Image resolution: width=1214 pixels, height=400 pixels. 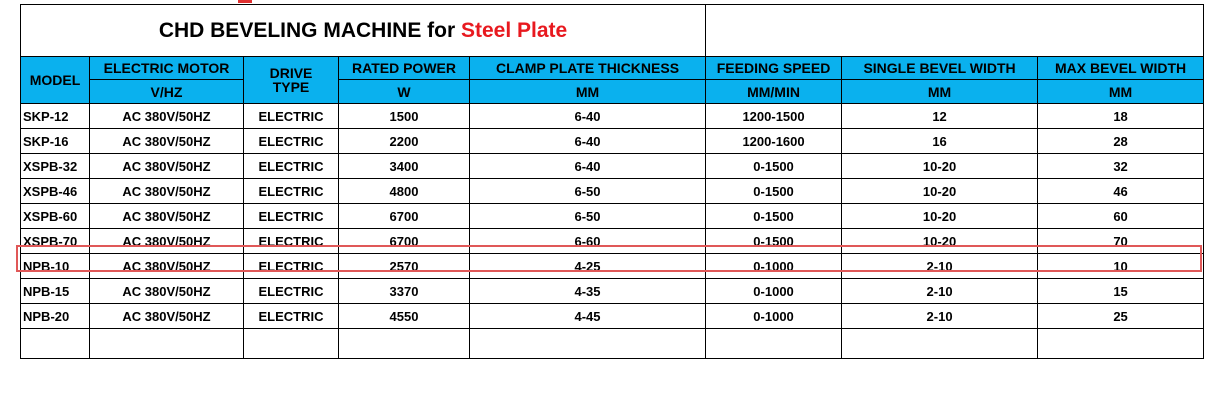 I want to click on empty-row, so click(x=612, y=343).